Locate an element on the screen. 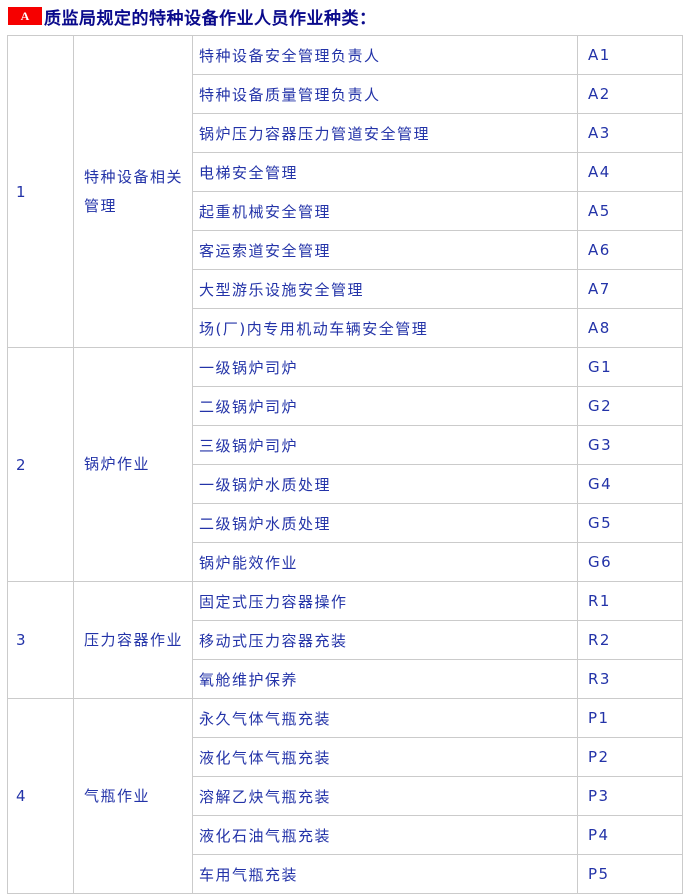 This screenshot has width=689, height=894. job-name-cell: 特种设备质量管理负责人 is located at coordinates (385, 94).